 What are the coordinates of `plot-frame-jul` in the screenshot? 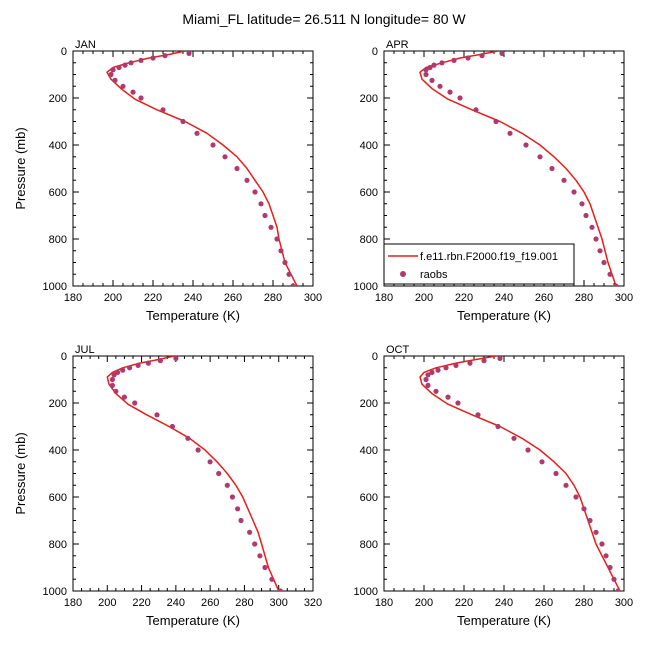 It's located at (193, 473).